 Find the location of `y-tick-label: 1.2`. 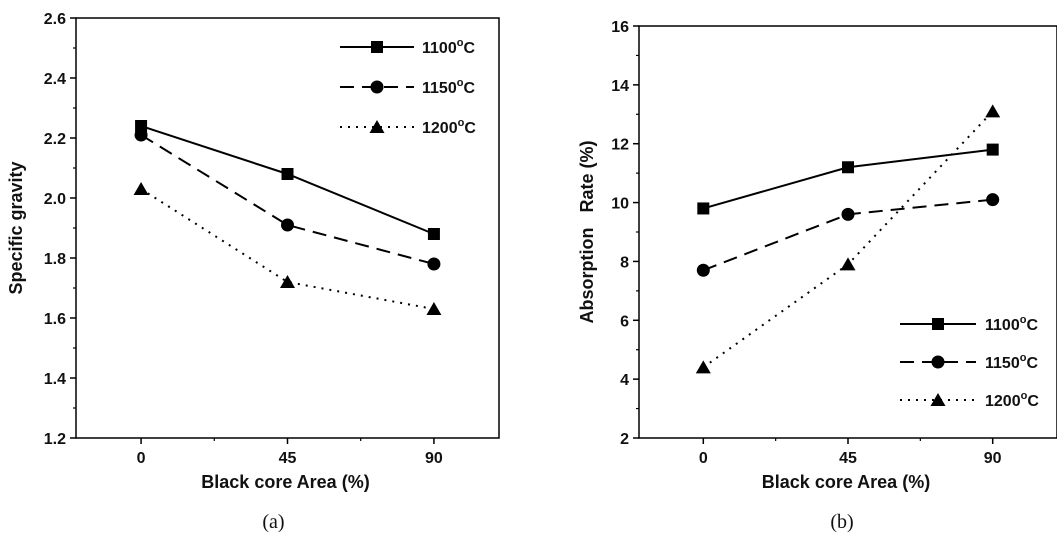

y-tick-label: 1.2 is located at coordinates (55, 439).